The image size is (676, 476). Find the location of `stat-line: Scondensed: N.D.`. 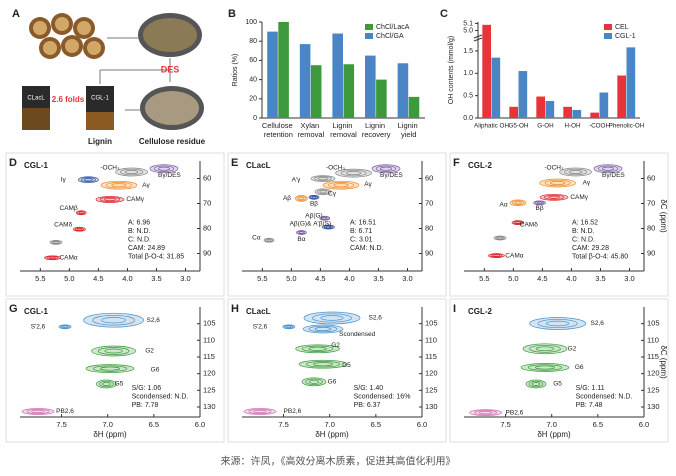

stat-line: Scondensed: N.D. is located at coordinates (604, 397).